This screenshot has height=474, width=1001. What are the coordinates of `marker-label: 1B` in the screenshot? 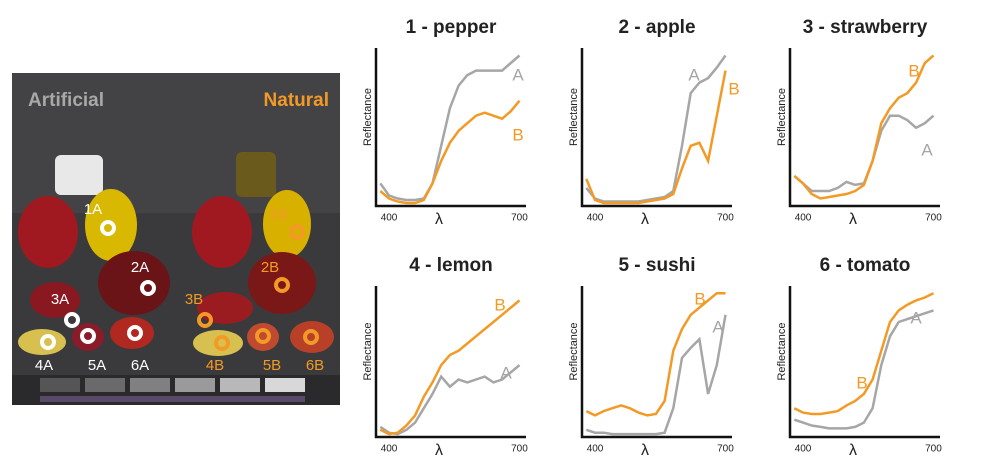 It's located at (278, 214).